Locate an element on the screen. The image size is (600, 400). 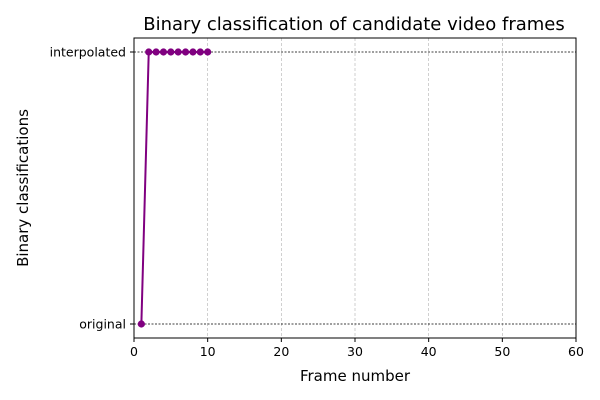
x-tick-label: 40 is located at coordinates (429, 351).